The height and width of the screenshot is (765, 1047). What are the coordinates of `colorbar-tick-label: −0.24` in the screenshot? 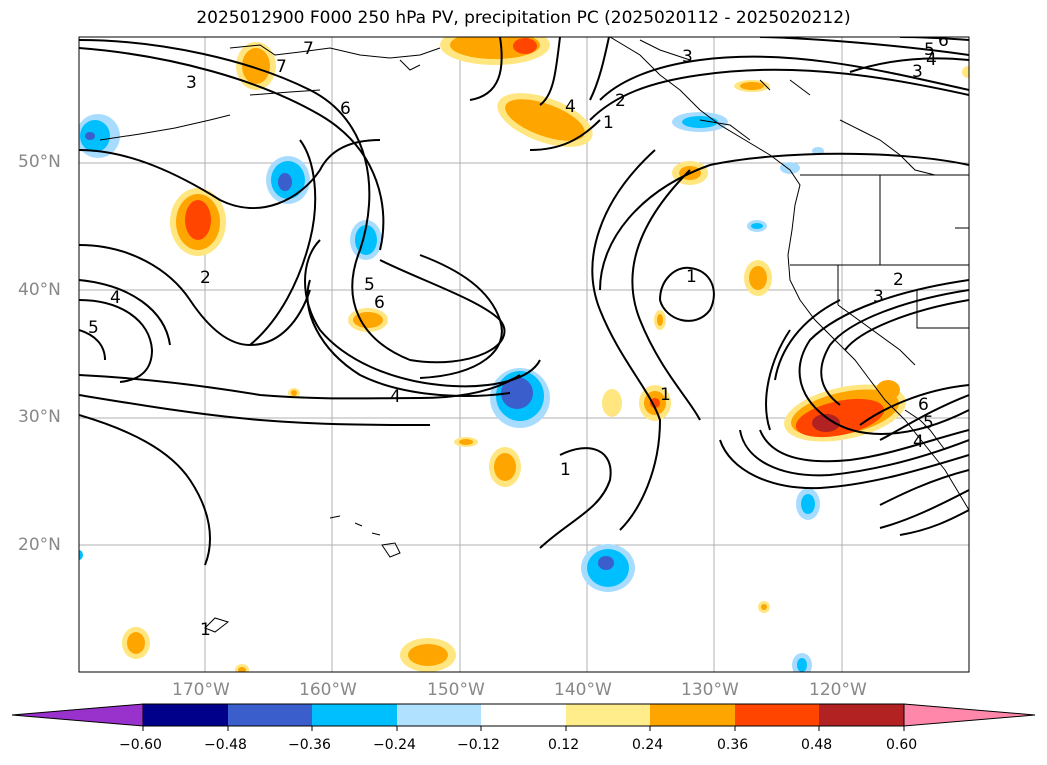 It's located at (394, 745).